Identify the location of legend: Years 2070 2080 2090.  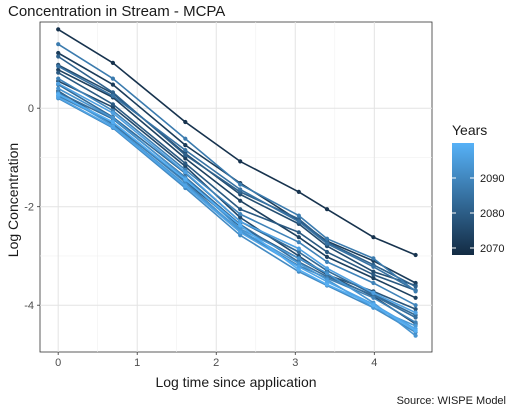
(478, 188).